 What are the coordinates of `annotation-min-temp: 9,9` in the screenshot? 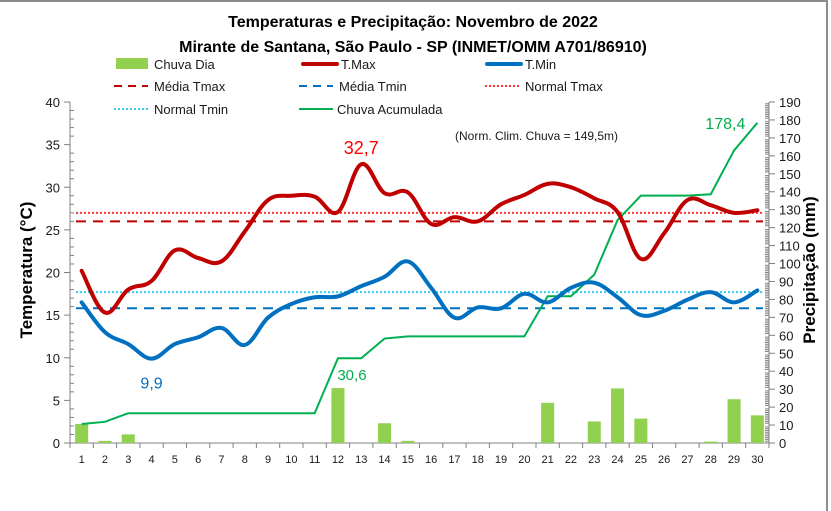 It's located at (151, 384).